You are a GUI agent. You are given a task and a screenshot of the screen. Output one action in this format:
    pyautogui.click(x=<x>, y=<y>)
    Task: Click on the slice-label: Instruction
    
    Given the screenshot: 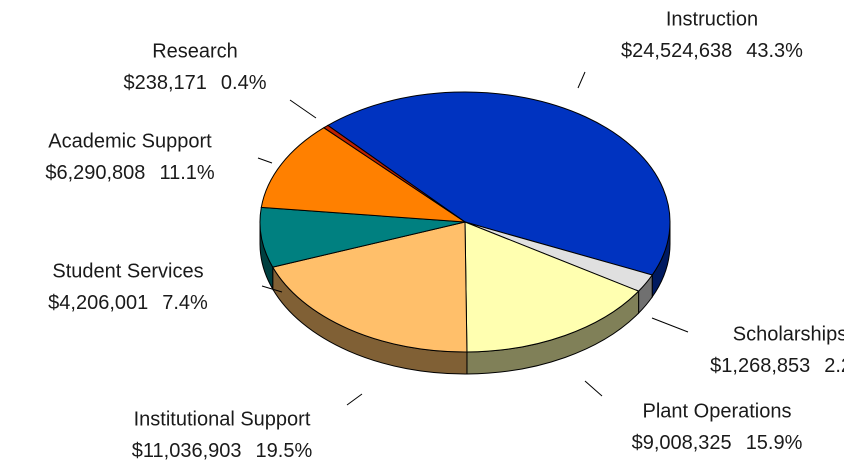 What is the action you would take?
    pyautogui.click(x=712, y=19)
    